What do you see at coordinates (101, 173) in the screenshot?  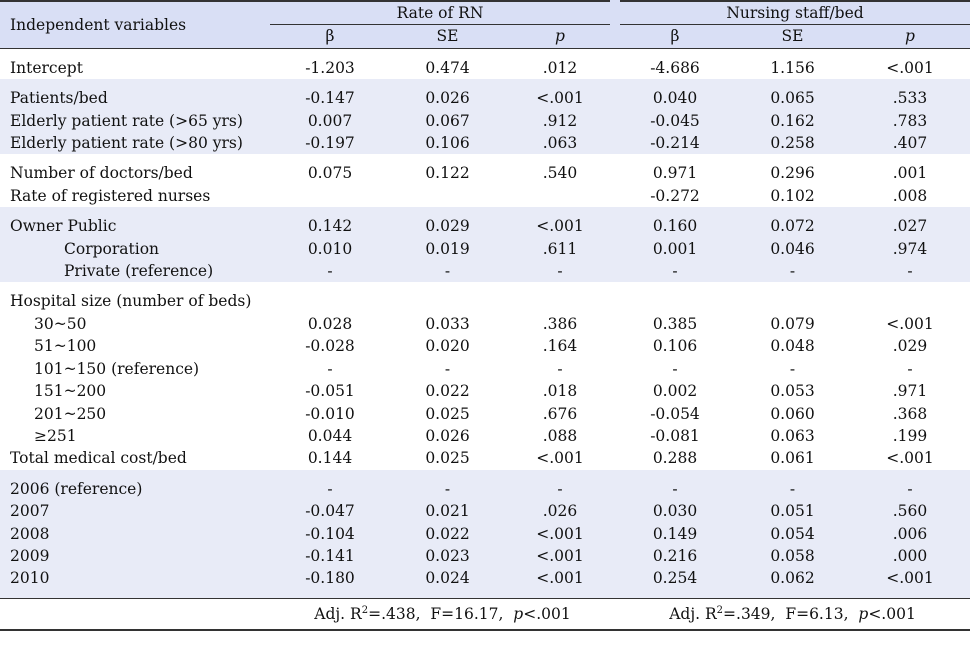 I see `row-label: Number of doctors/bed` at bounding box center [101, 173].